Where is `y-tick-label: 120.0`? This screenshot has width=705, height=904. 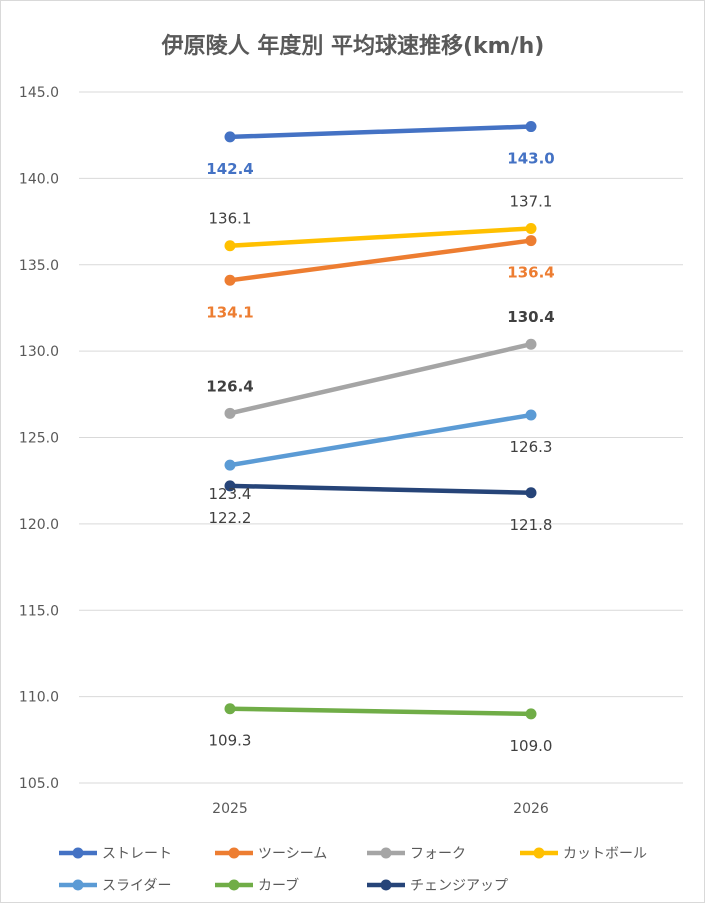
y-tick-label: 120.0 is located at coordinates (39, 525).